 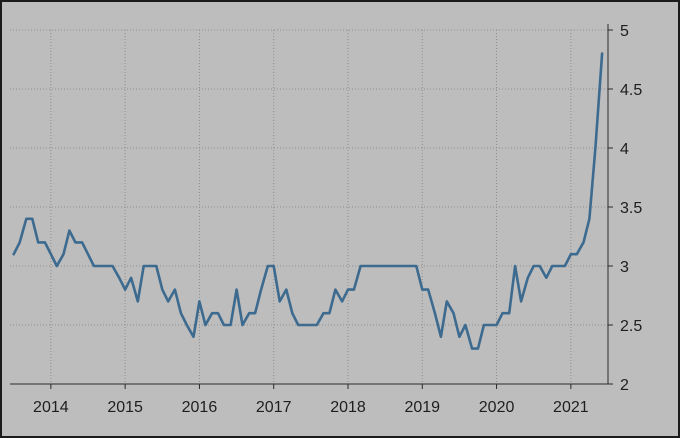 What do you see at coordinates (274, 407) in the screenshot?
I see `x-tick-label: 2017` at bounding box center [274, 407].